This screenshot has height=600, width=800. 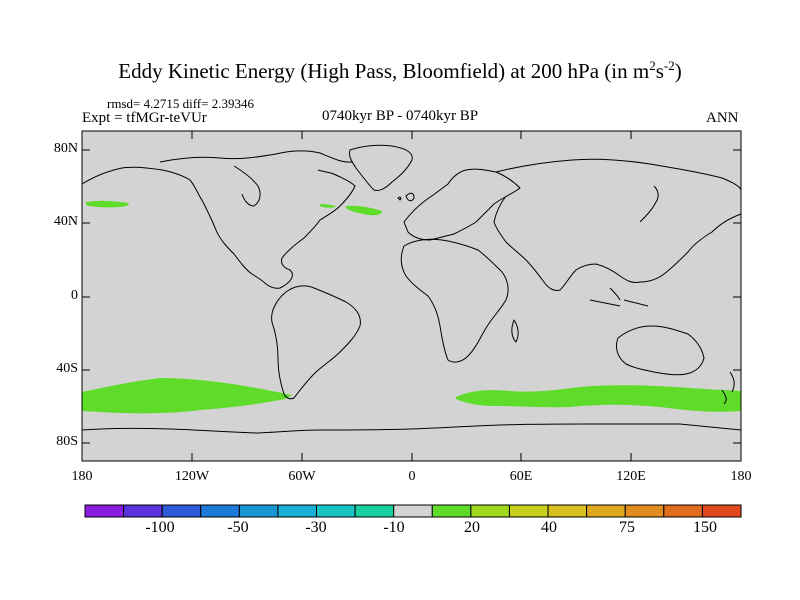 I want to click on new-zealand-coast, so click(x=728, y=388).